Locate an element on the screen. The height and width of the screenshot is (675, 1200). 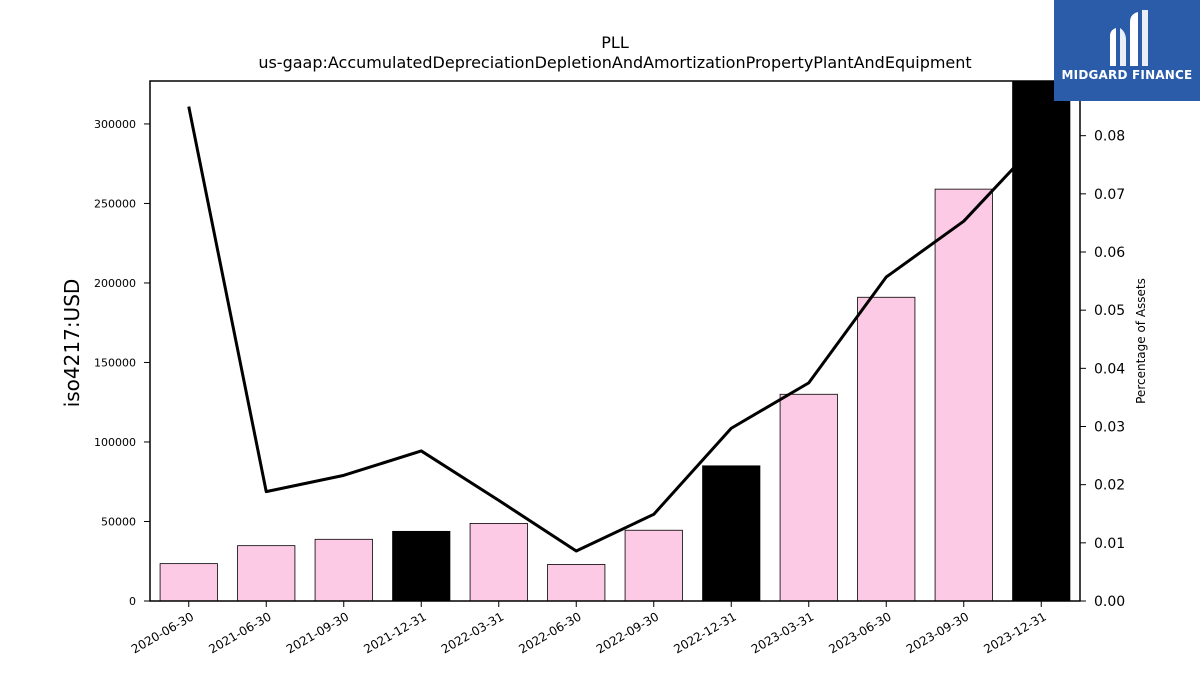
x-tick-label: 2022-09-30 is located at coordinates (627, 632).